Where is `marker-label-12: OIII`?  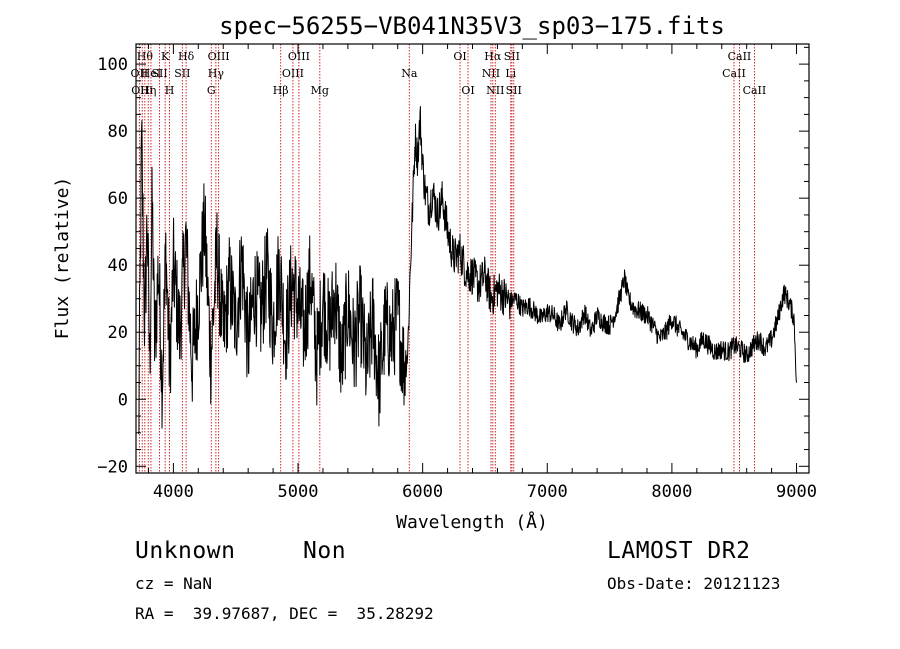 marker-label-12: OIII is located at coordinates (219, 56).